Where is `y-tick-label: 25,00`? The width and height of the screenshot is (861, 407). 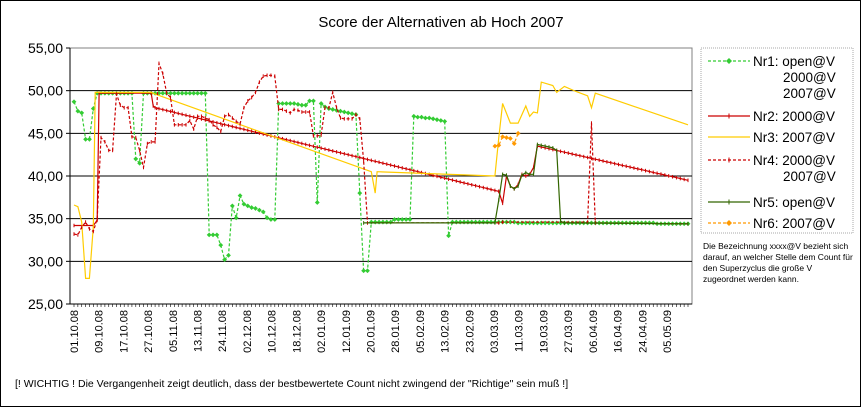
y-tick-label: 25,00 is located at coordinates (45, 304).